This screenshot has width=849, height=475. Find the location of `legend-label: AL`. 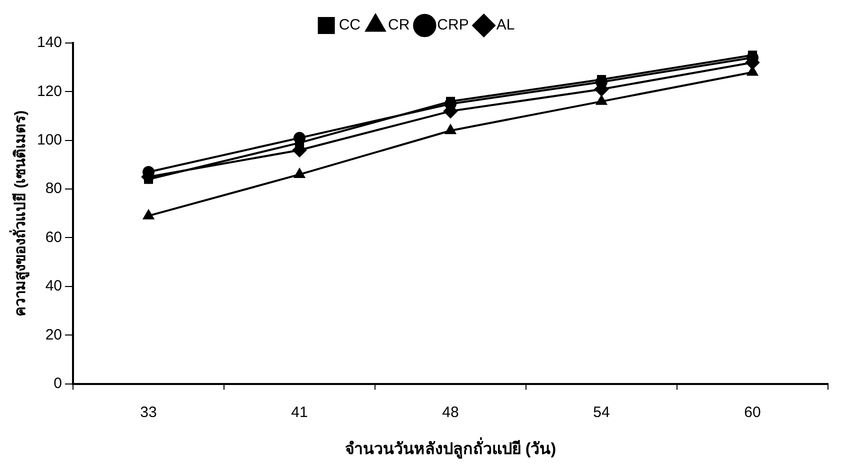

legend-label: AL is located at coordinates (505, 25).